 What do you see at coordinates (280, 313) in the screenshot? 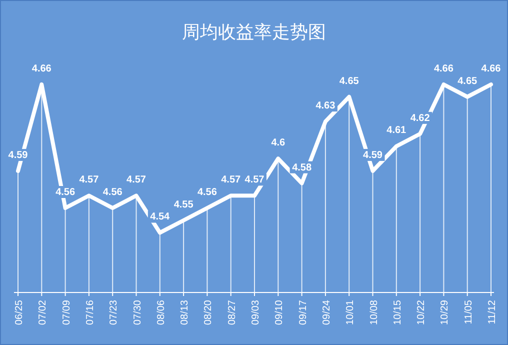
I see `x-tick-label: 09/10` at bounding box center [280, 313].